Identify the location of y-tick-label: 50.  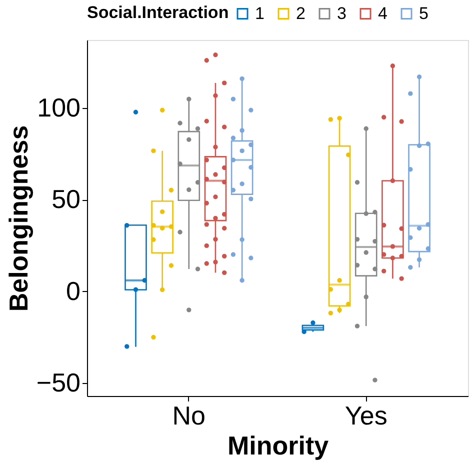
(66, 199).